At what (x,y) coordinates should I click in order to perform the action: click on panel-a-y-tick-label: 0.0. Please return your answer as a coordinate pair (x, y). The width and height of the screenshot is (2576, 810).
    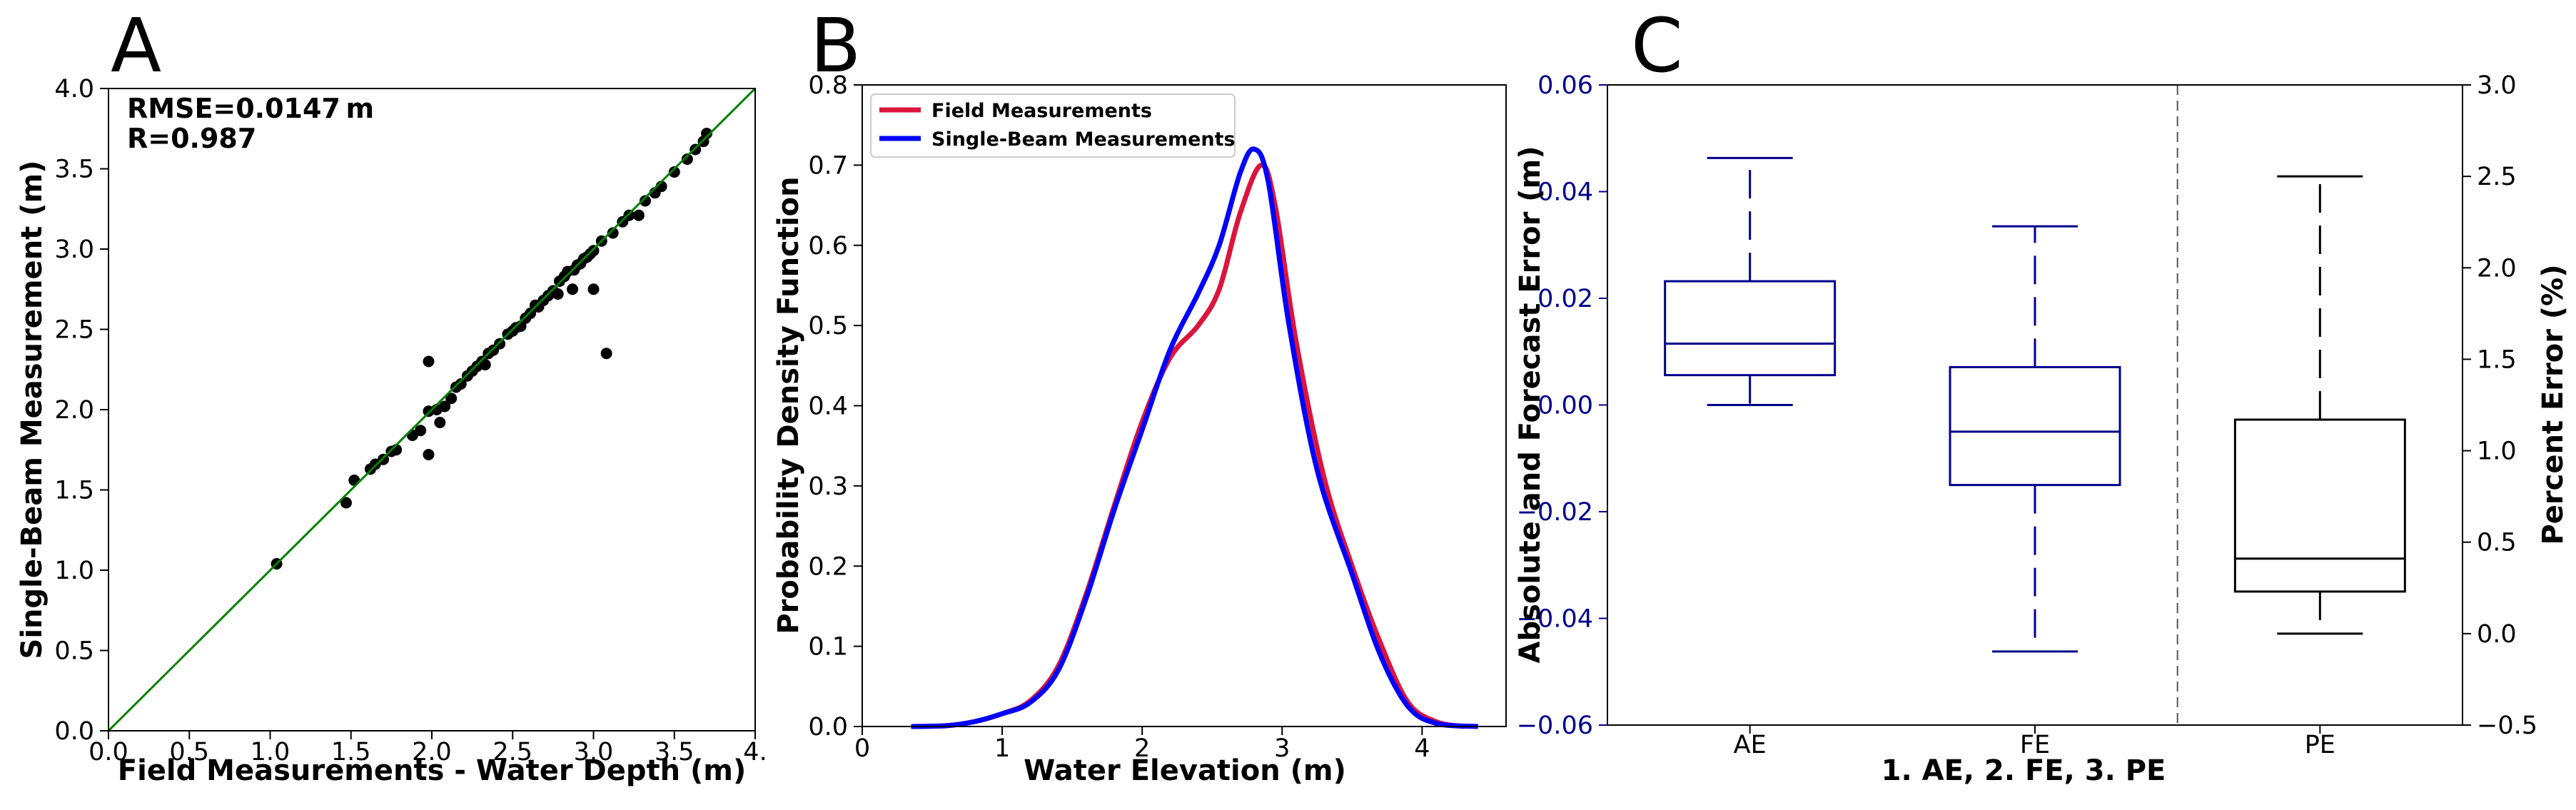
    Looking at the image, I should click on (74, 731).